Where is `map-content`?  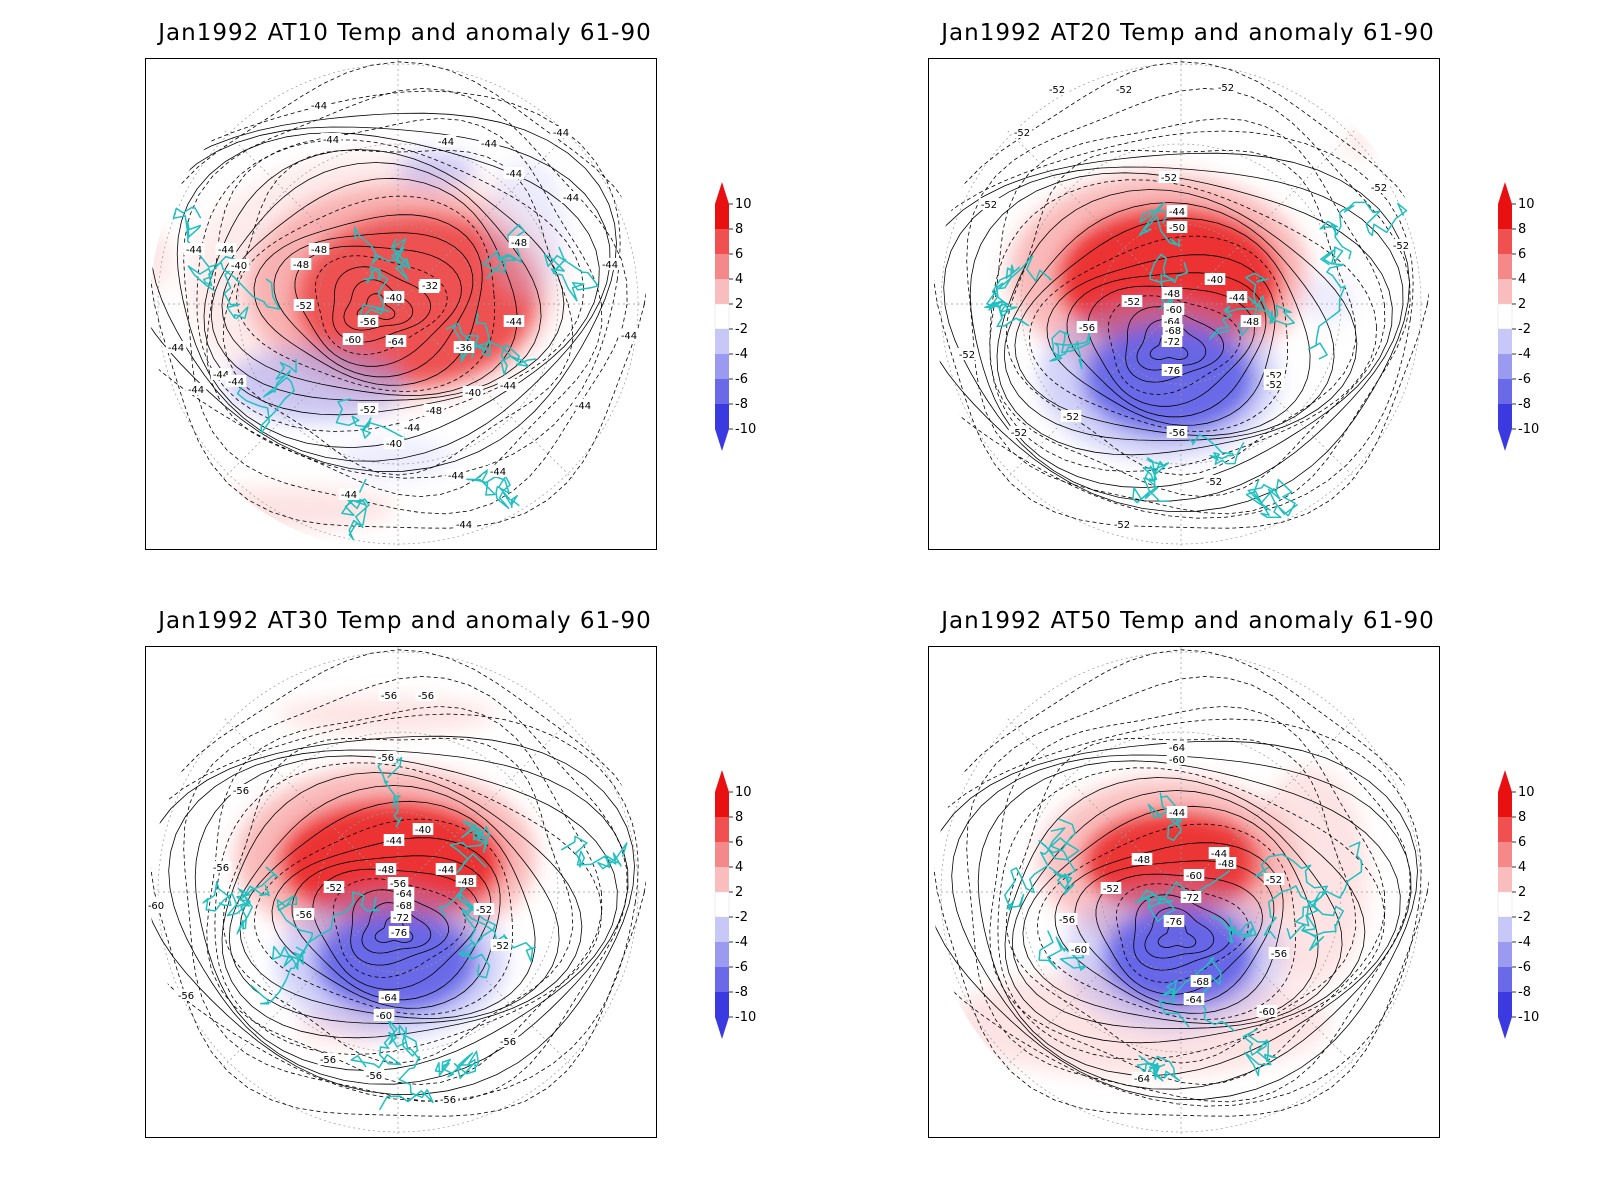
map-content is located at coordinates (1181, 892).